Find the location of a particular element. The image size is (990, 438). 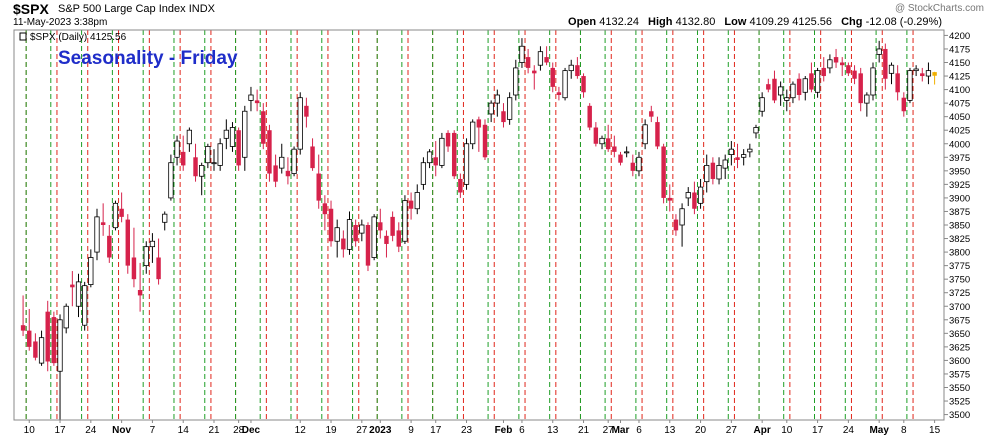

y-tick-label: 3725 is located at coordinates (959, 293).